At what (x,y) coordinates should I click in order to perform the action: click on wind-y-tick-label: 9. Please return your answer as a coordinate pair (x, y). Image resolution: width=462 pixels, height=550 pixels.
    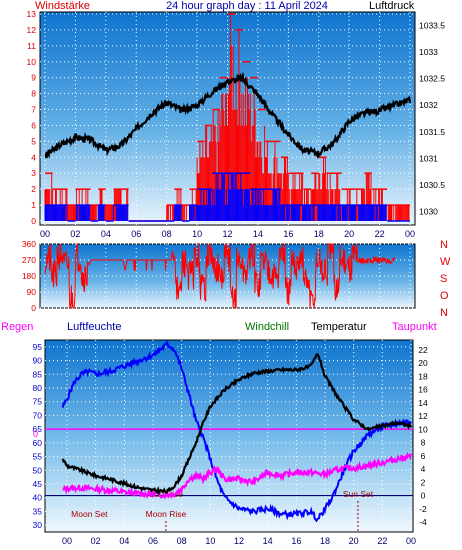
    Looking at the image, I should click on (33, 78).